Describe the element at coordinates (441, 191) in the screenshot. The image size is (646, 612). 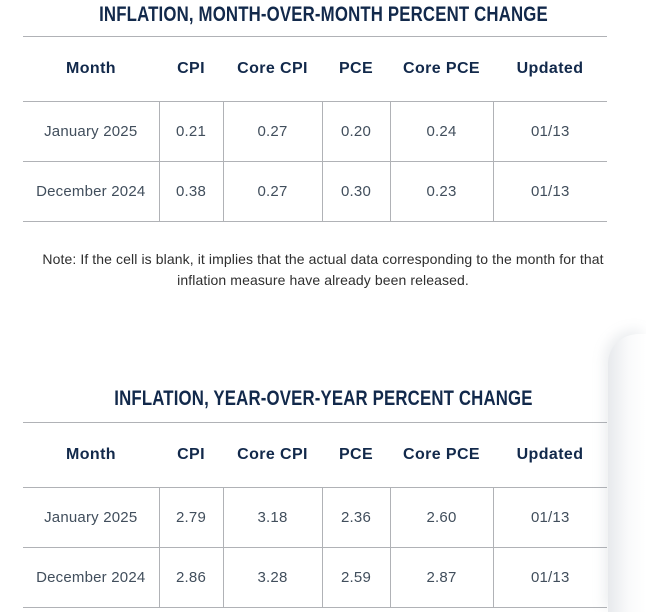
I see `value-cell-core-pce: 0.23` at that location.